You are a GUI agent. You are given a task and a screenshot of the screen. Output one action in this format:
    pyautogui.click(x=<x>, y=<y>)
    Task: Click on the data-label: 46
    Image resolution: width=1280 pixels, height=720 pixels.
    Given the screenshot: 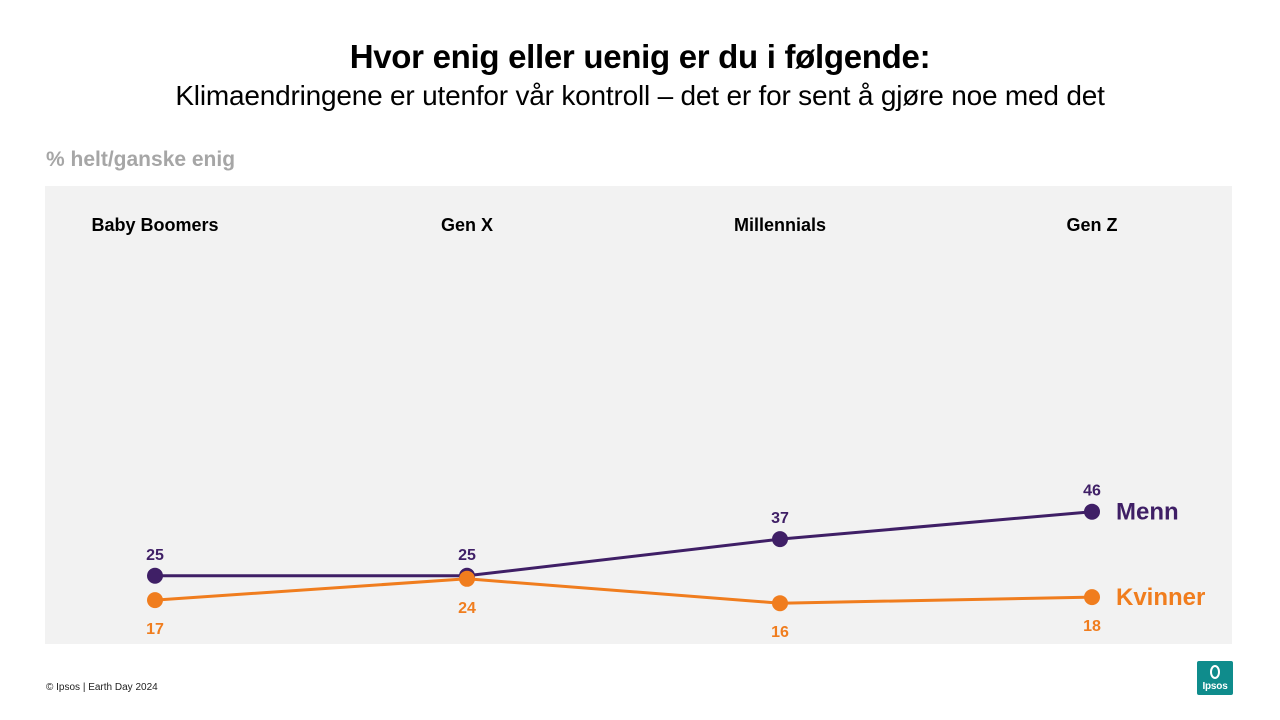 What is the action you would take?
    pyautogui.click(x=1092, y=491)
    